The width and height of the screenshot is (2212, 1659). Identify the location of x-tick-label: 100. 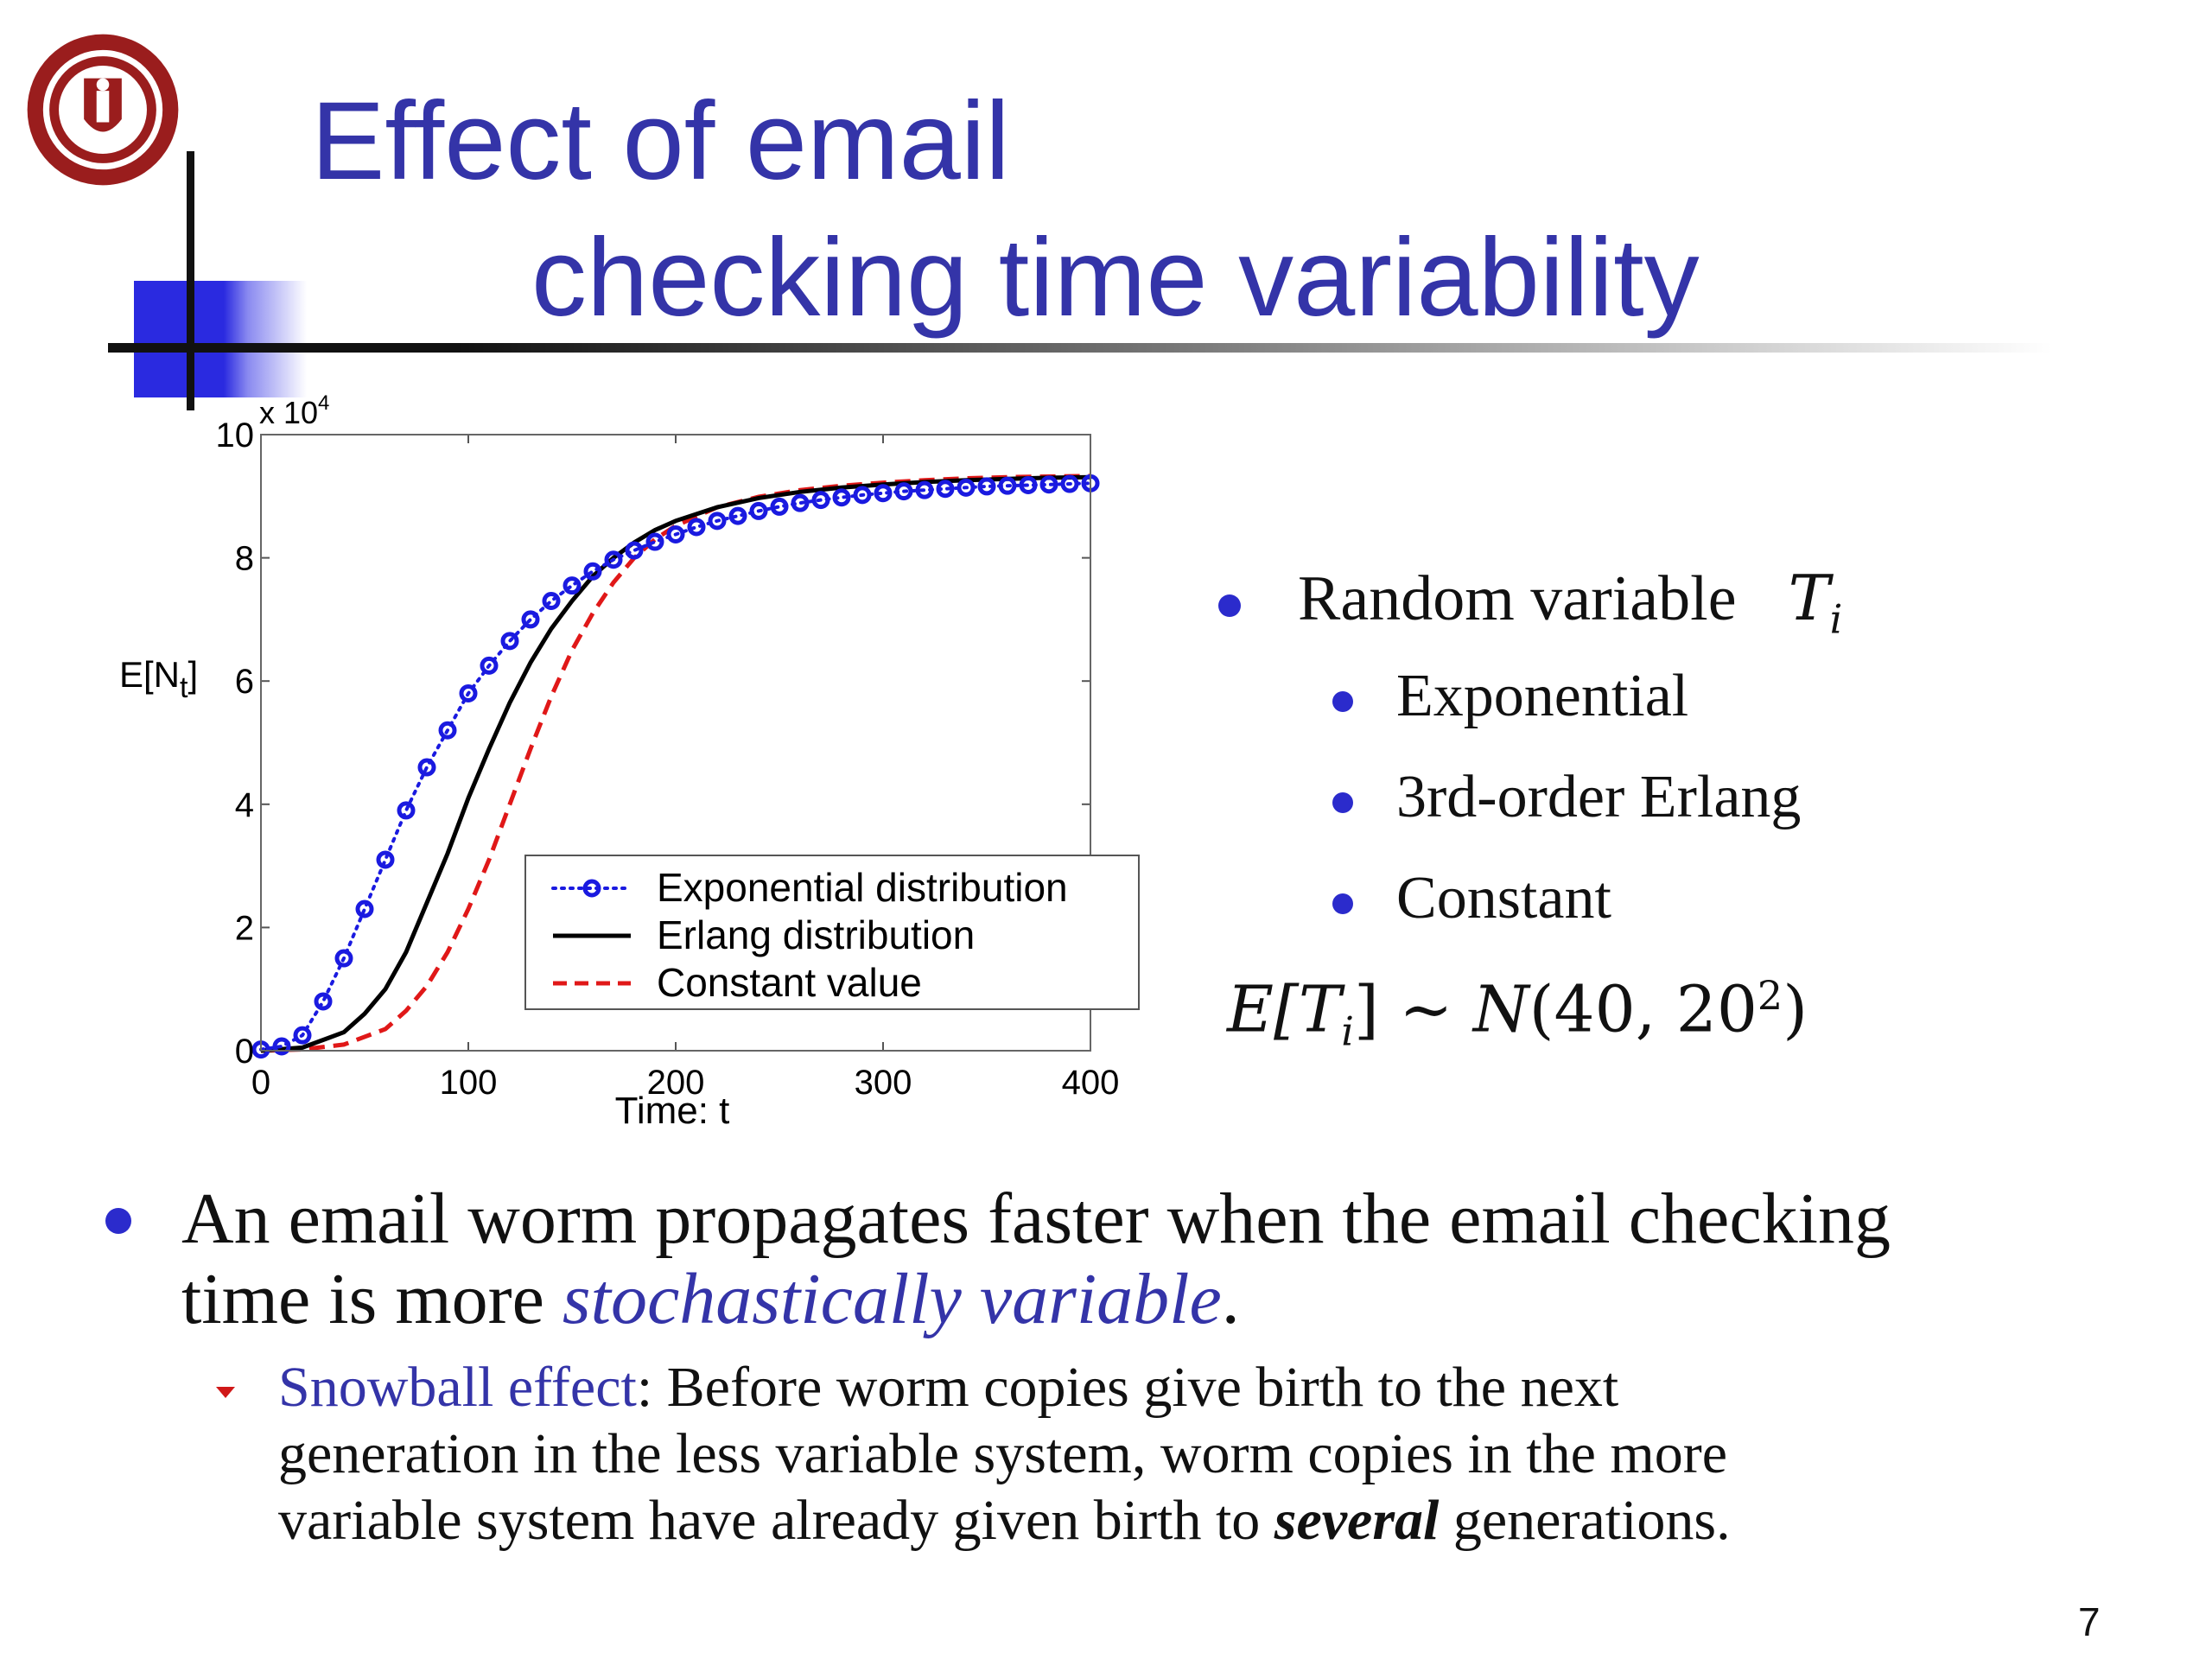
(469, 1083).